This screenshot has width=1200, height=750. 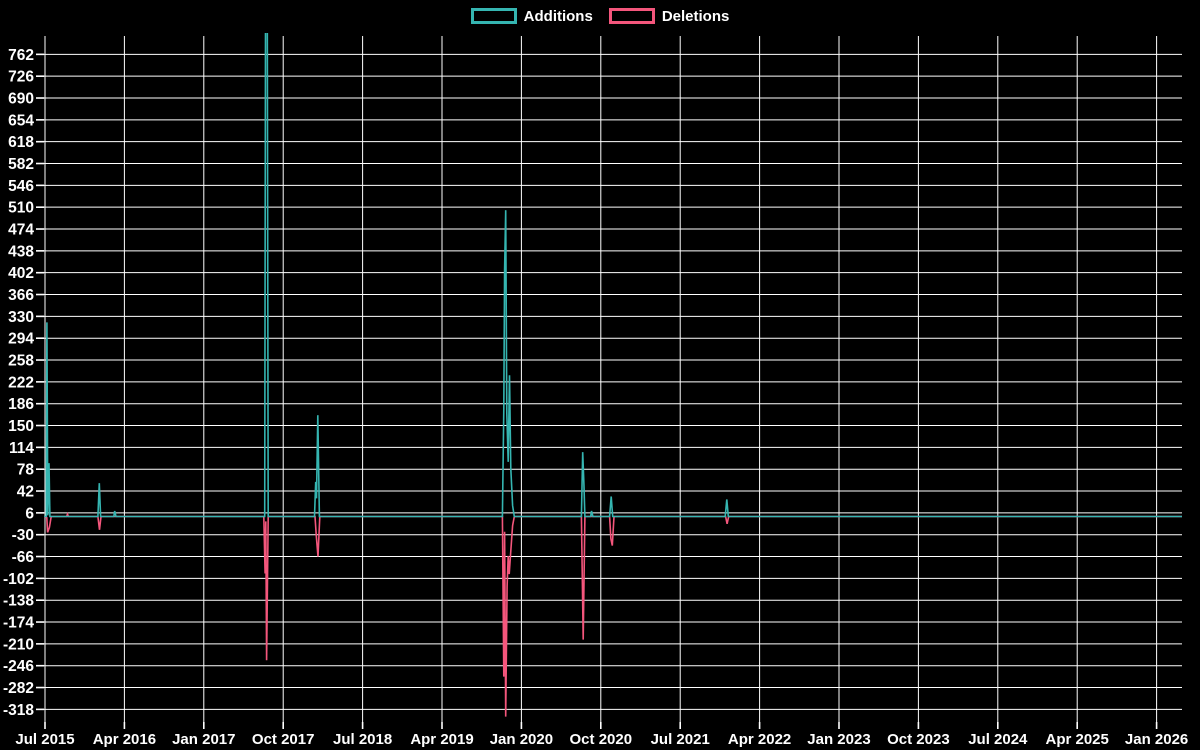 I want to click on x-tick-label: Apr 2019, so click(x=441, y=739).